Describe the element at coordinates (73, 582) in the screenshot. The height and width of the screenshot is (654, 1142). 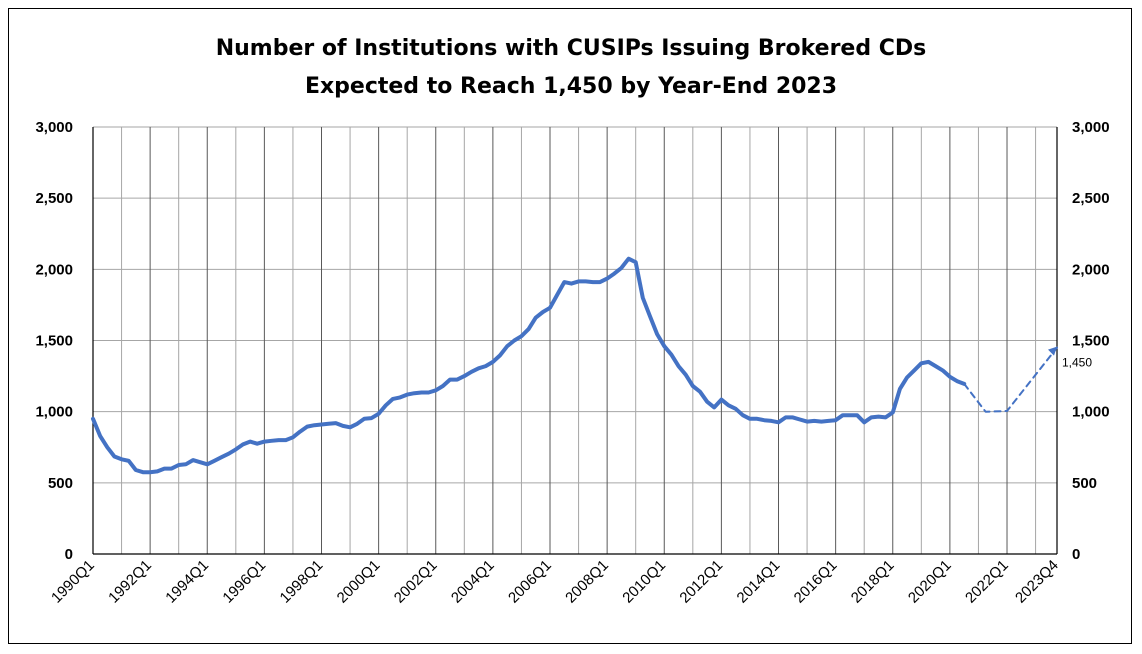
I see `x-tick-label: 1990Q1` at that location.